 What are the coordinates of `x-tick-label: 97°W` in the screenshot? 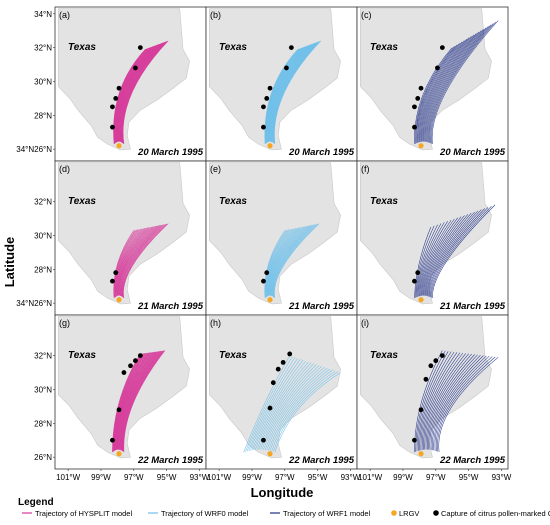 It's located at (436, 477).